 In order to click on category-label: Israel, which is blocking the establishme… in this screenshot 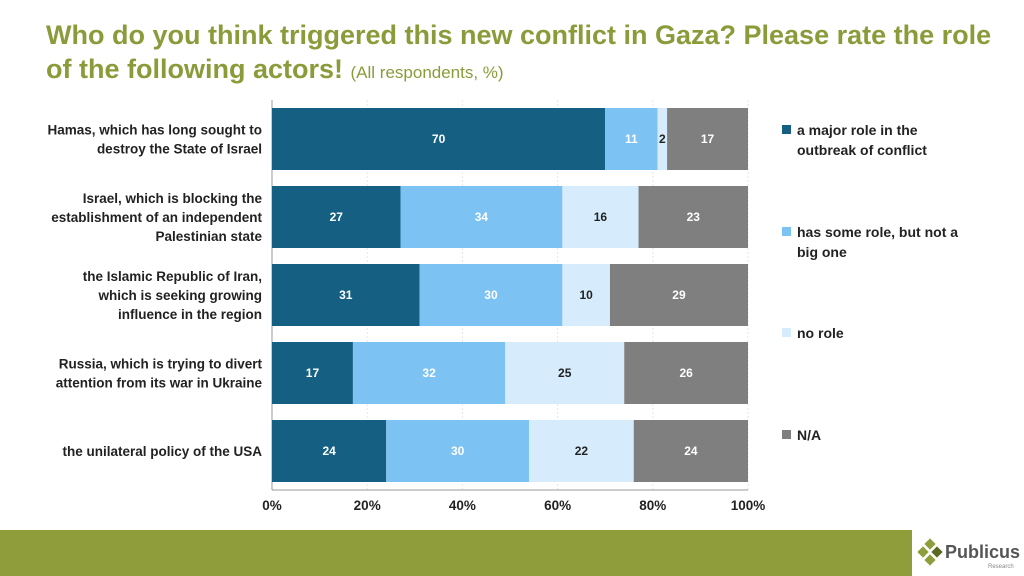, I will do `click(156, 217)`.